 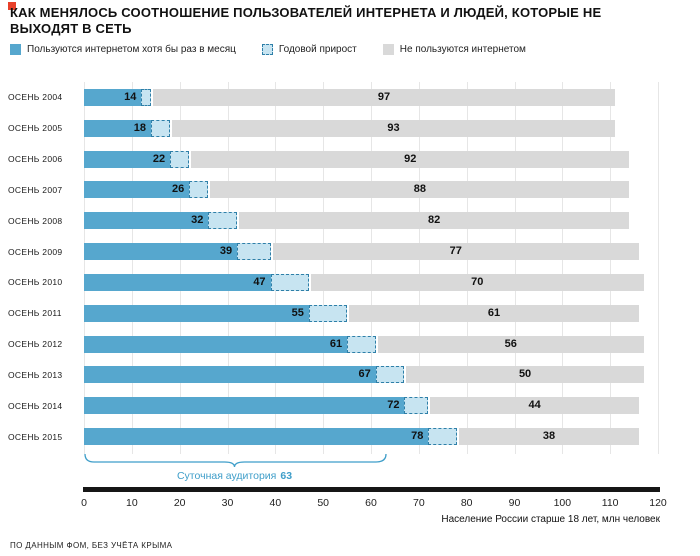 What do you see at coordinates (562, 503) in the screenshot?
I see `x-tick-label: 100` at bounding box center [562, 503].